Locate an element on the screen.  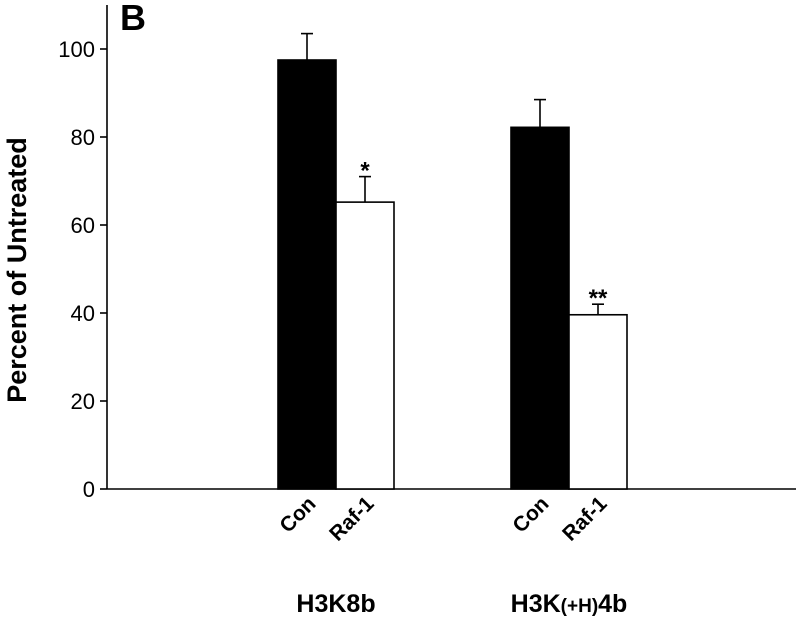
y-tick-label: 80 is located at coordinates (83, 137).